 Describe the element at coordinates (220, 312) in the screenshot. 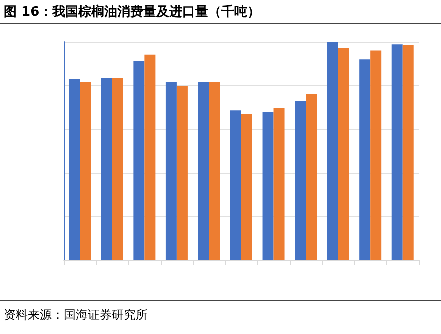

I see `text: 资料来源：国海证券研究所` at that location.